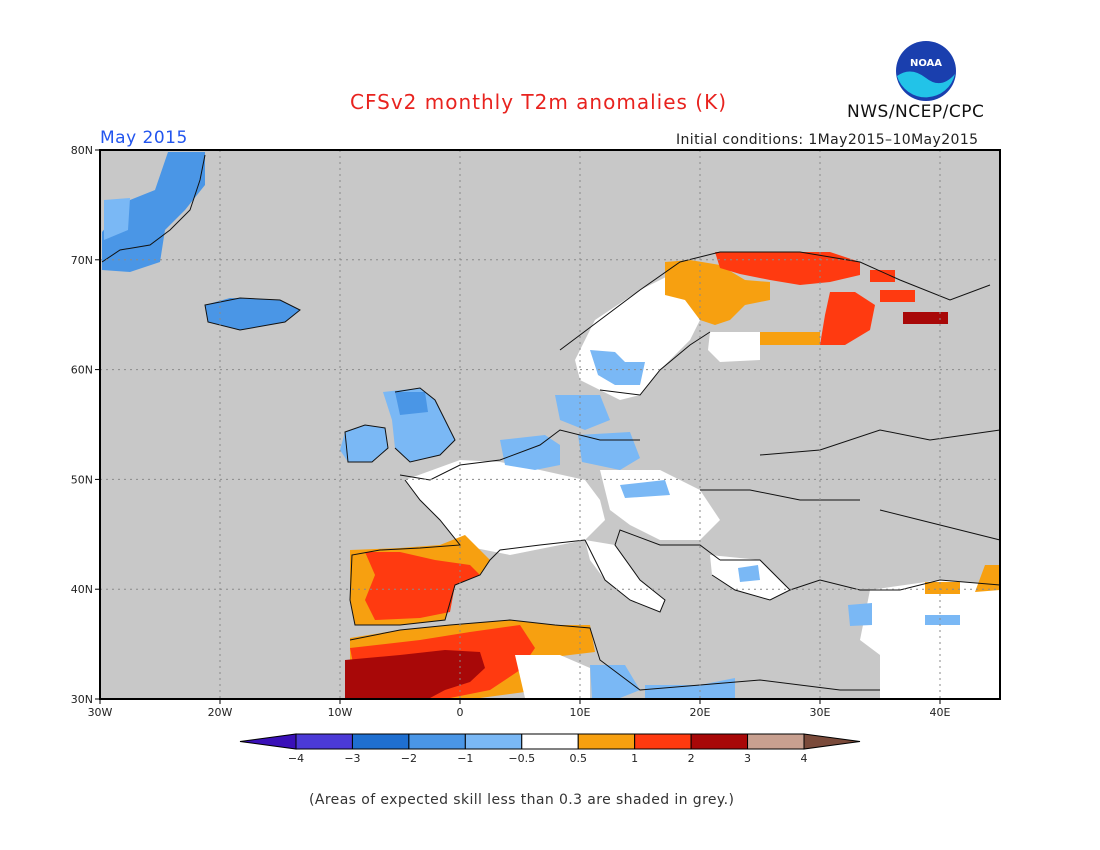 The image size is (1100, 850). I want to click on patch-east-orange, so click(987, 578).